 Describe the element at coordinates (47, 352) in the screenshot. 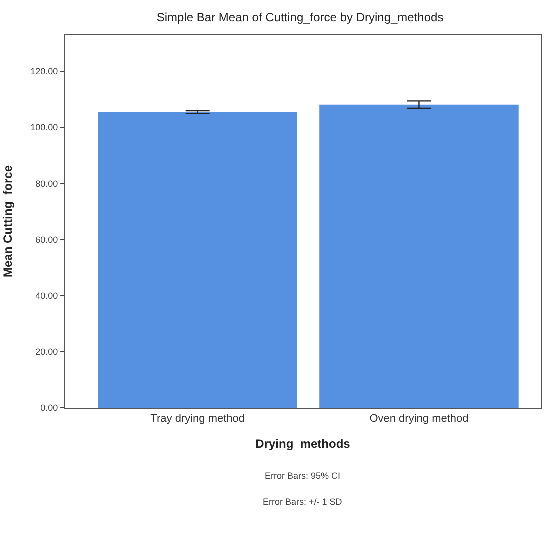

I see `y-tick-label: 20.00` at that location.